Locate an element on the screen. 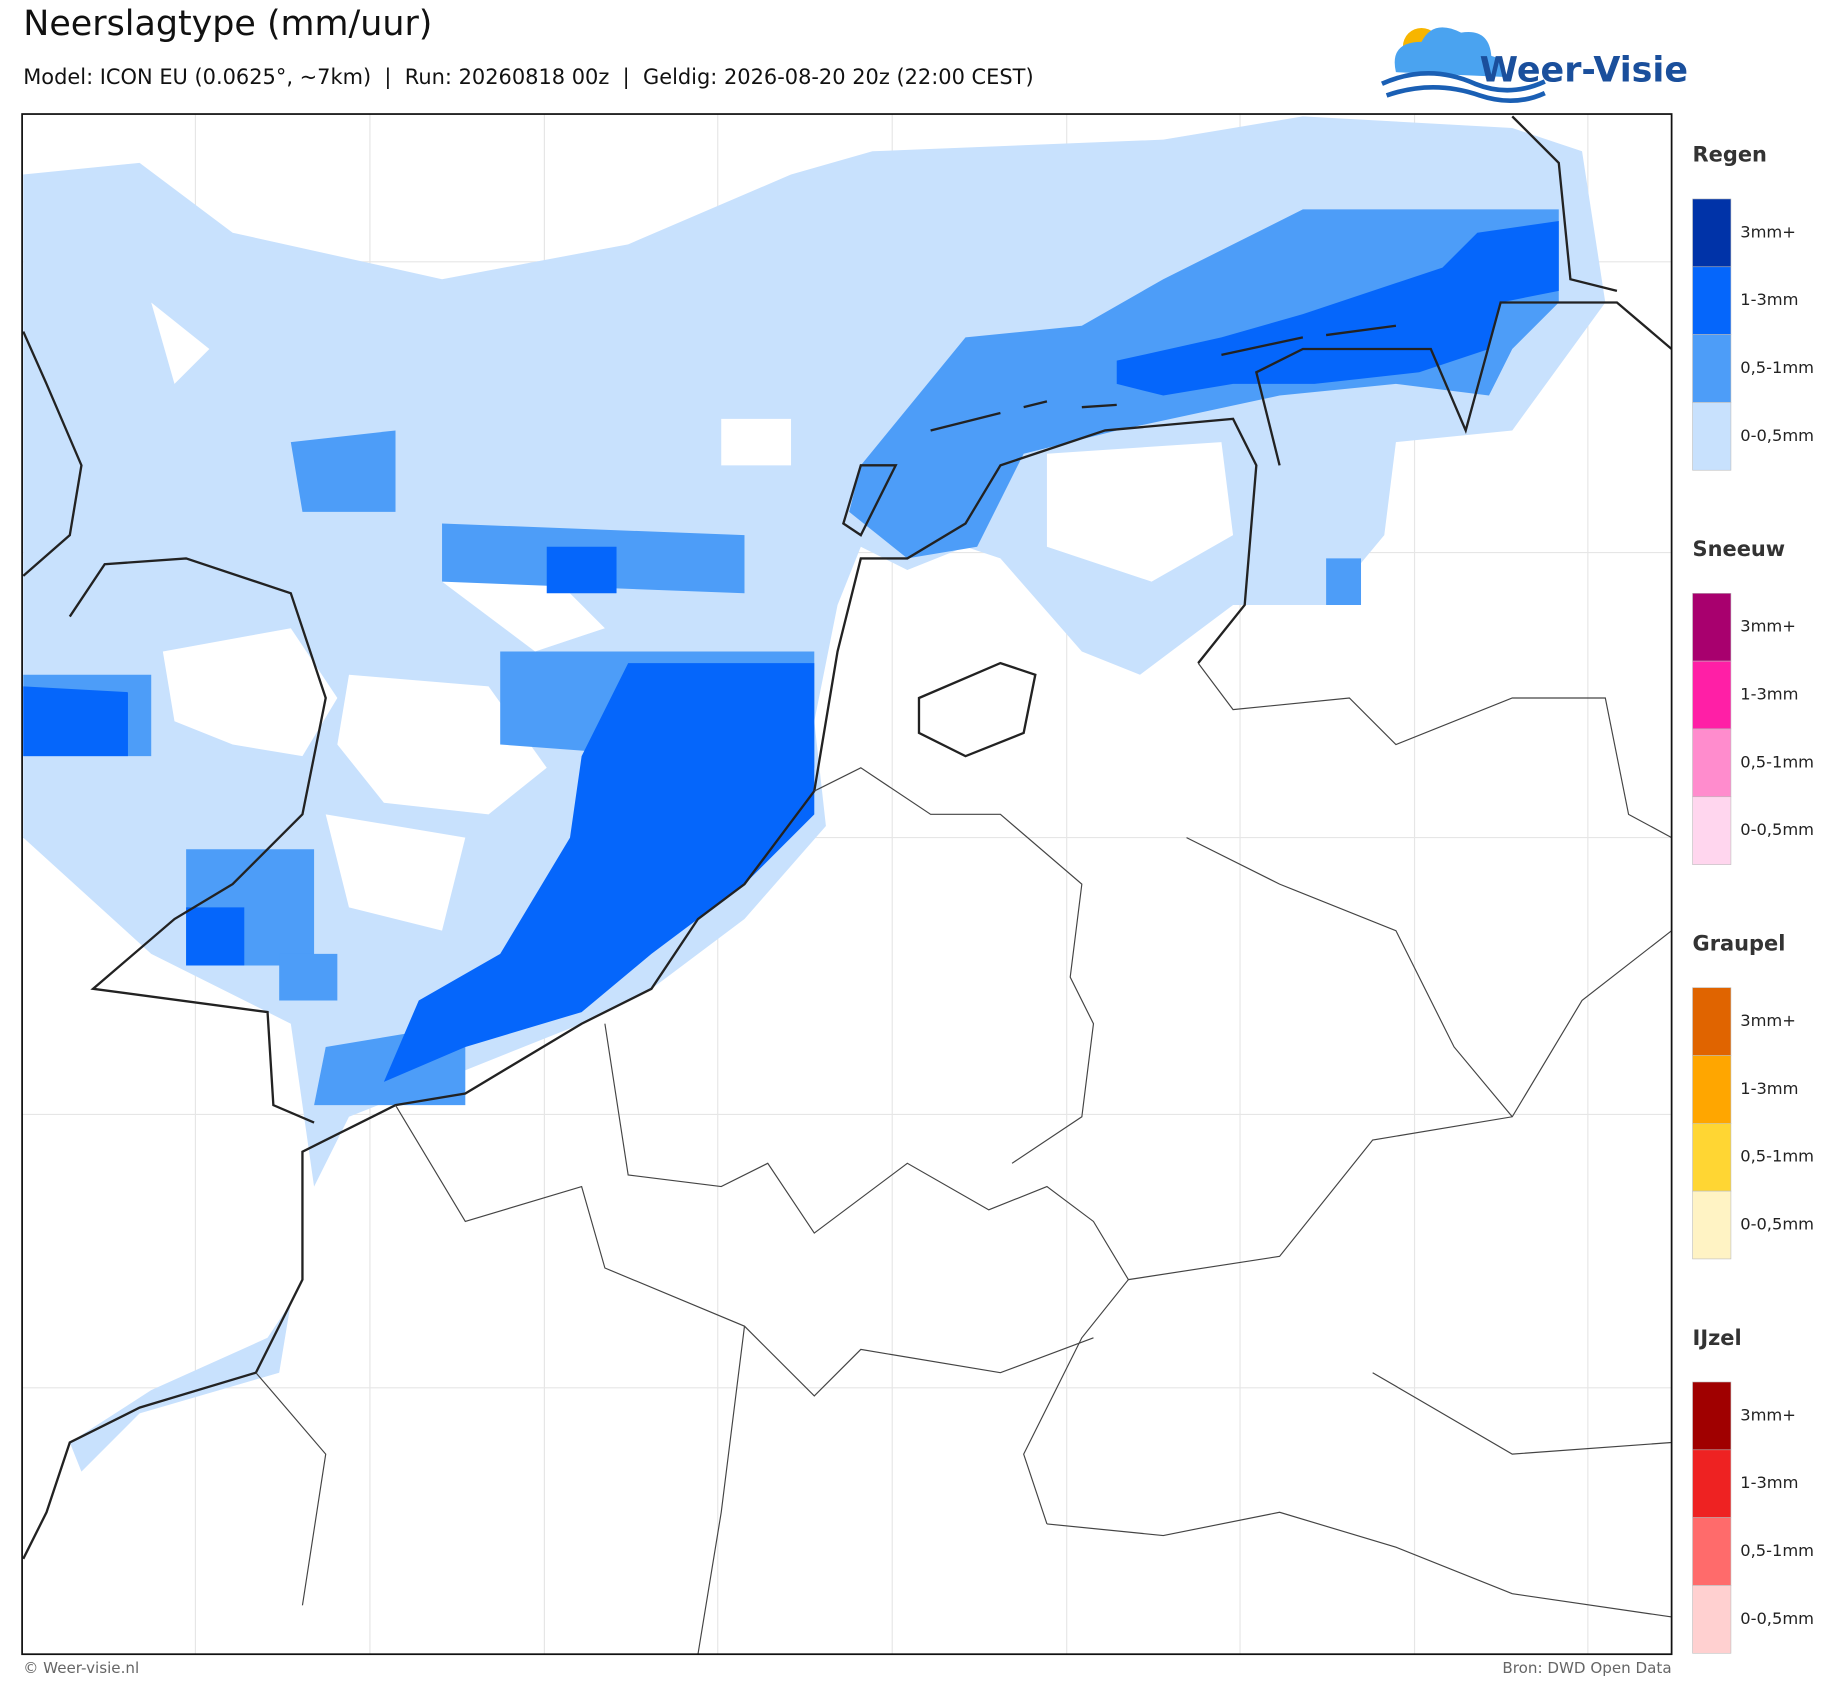  logo: Weer-Visie is located at coordinates (1534, 65).